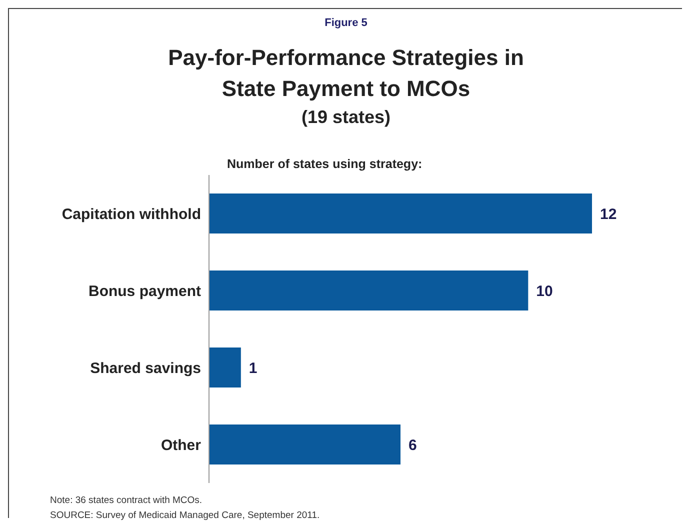  What do you see at coordinates (181, 445) in the screenshot?
I see `y-tick-label: Other` at bounding box center [181, 445].